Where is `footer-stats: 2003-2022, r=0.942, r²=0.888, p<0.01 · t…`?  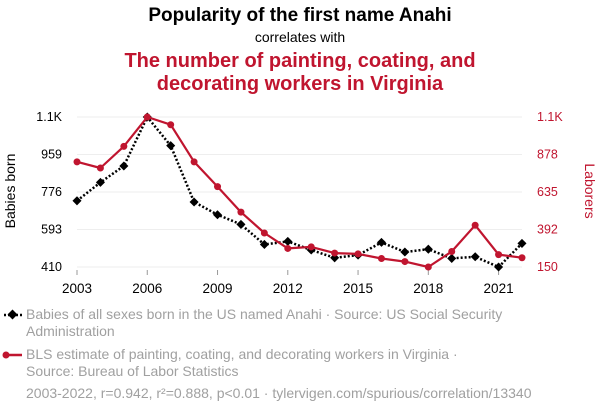 footer-stats: 2003-2022, r=0.942, r²=0.888, p<0.01 · t… is located at coordinates (279, 393).